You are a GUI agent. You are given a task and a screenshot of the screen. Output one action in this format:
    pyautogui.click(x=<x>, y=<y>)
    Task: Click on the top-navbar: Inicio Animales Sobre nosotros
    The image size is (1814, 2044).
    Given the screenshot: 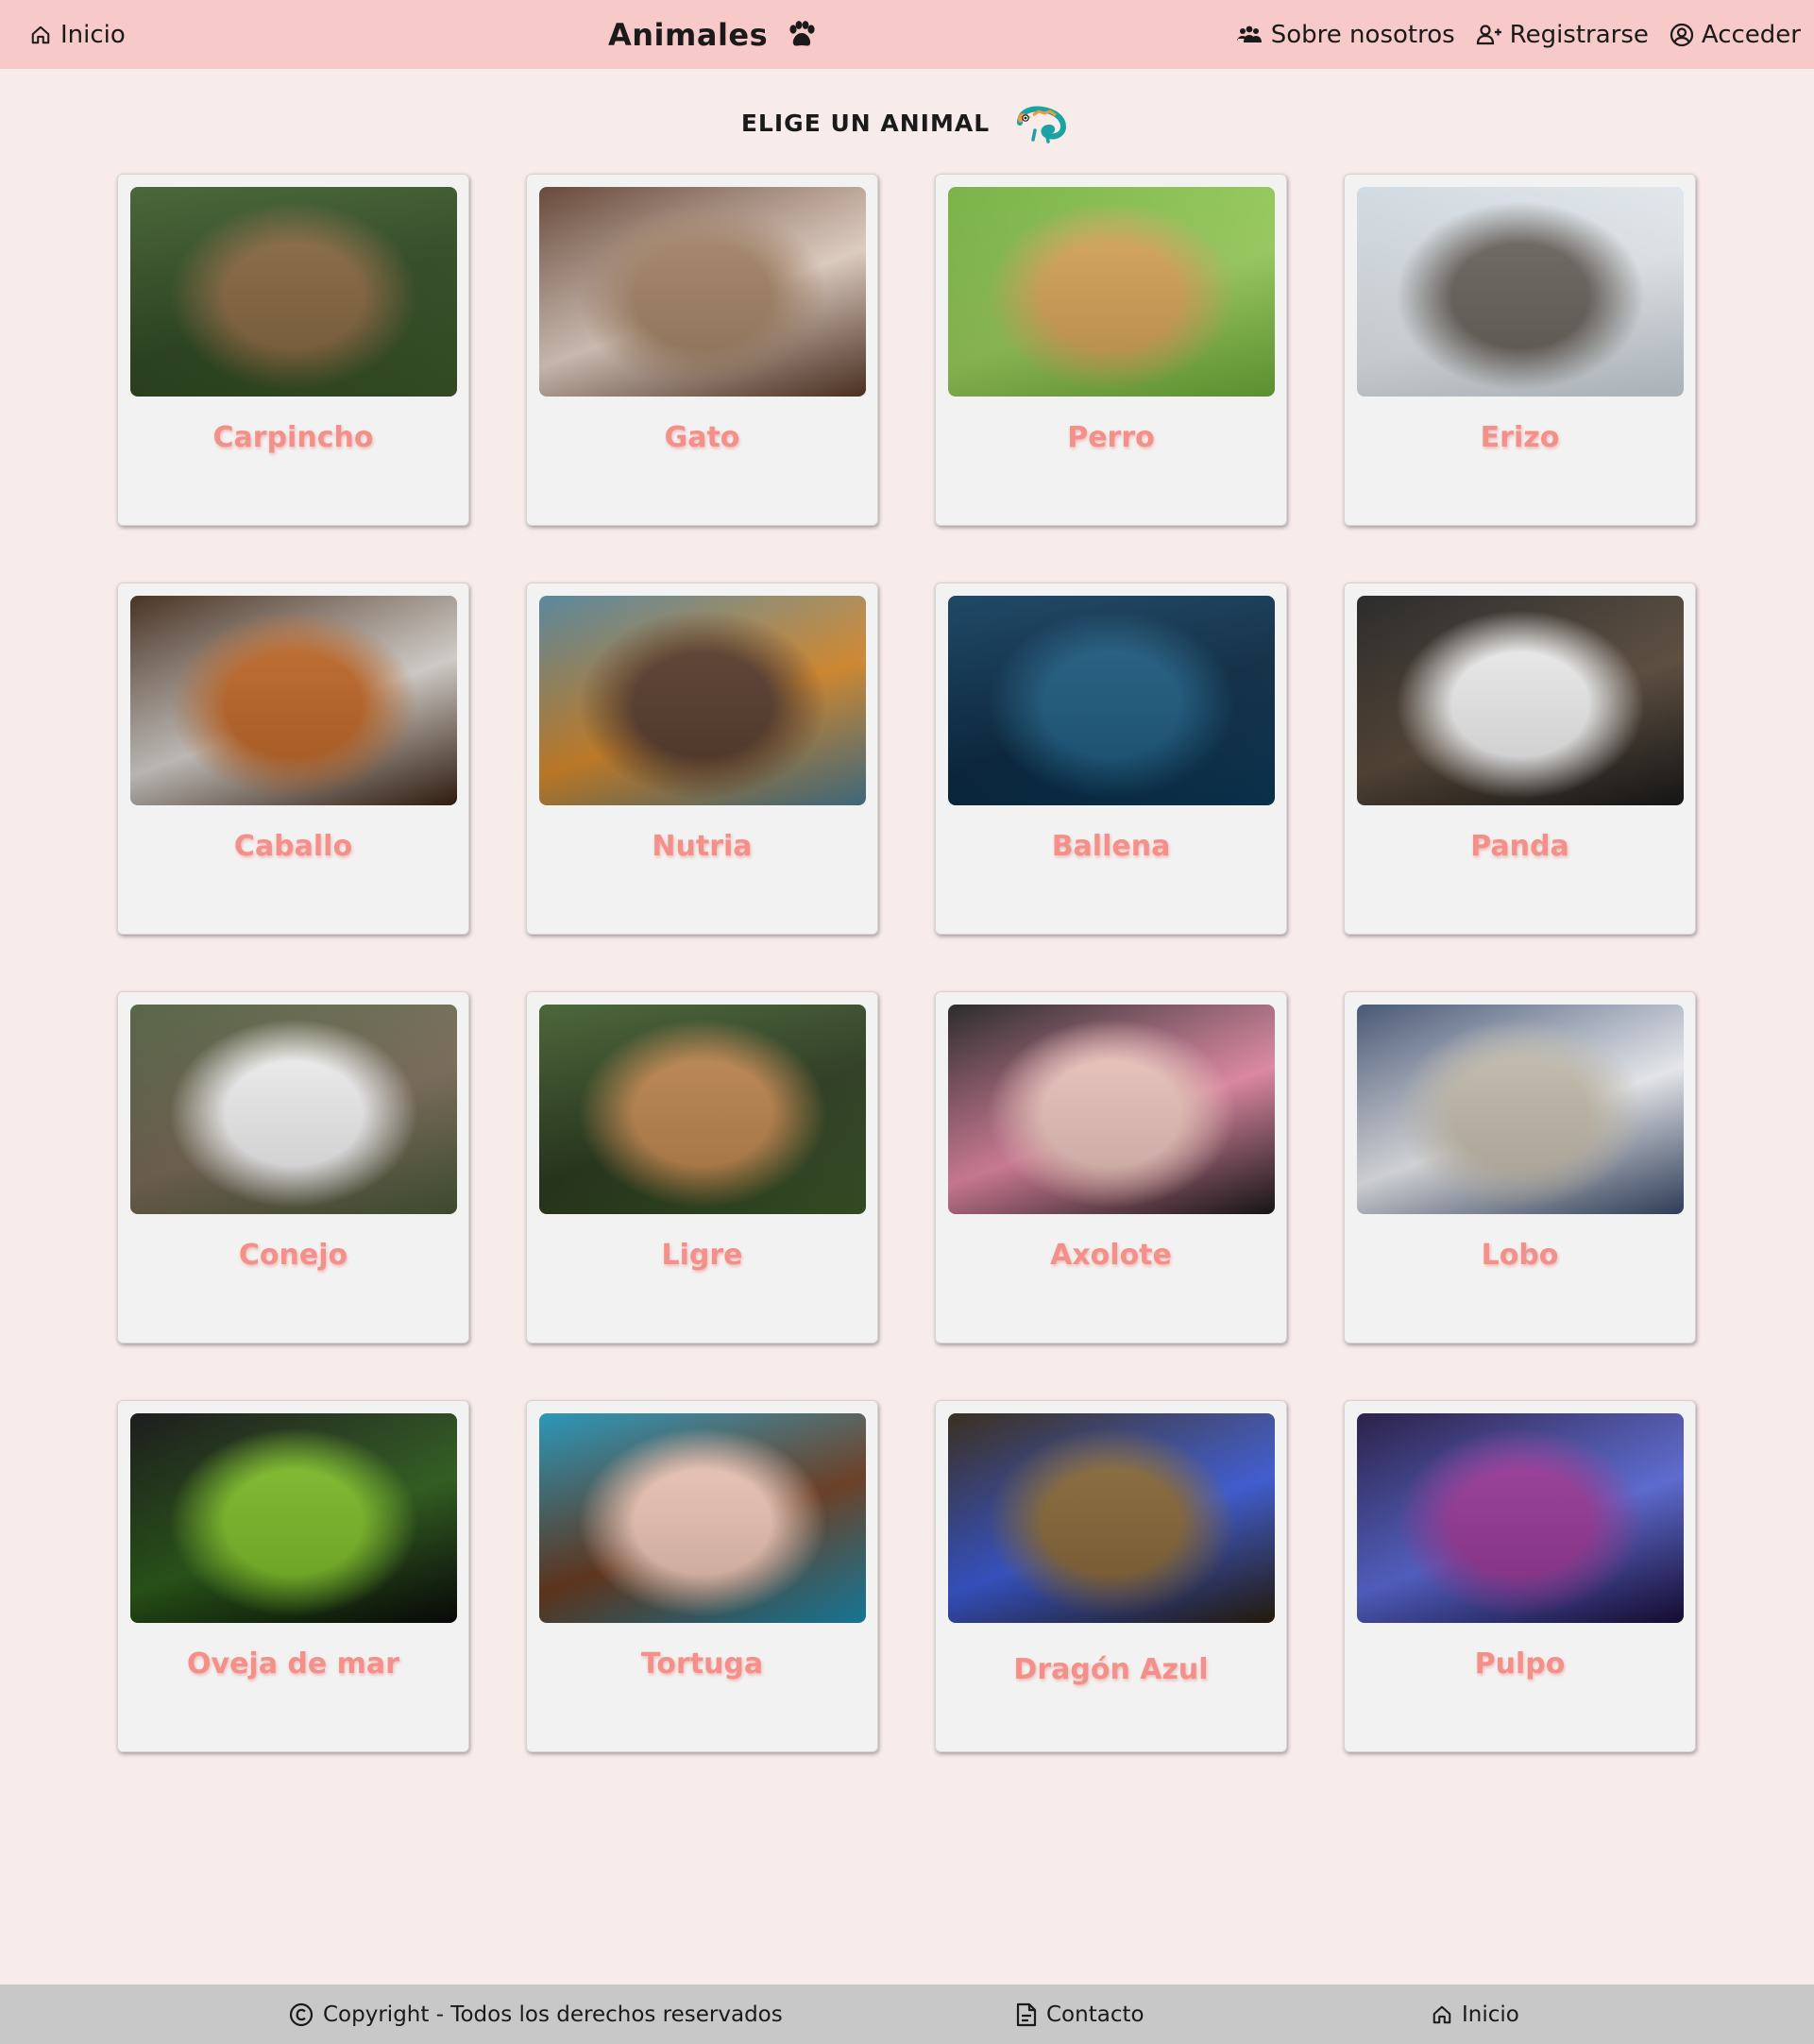 What is the action you would take?
    pyautogui.click(x=907, y=34)
    